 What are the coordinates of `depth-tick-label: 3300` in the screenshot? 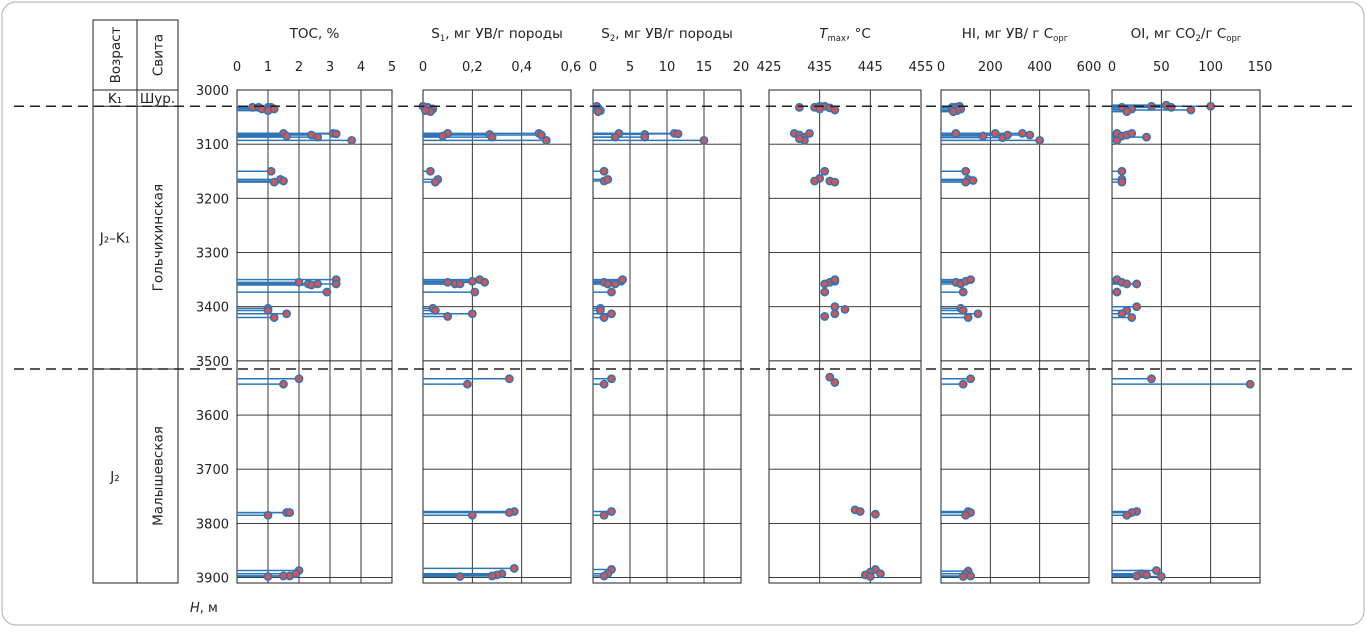 It's located at (212, 254).